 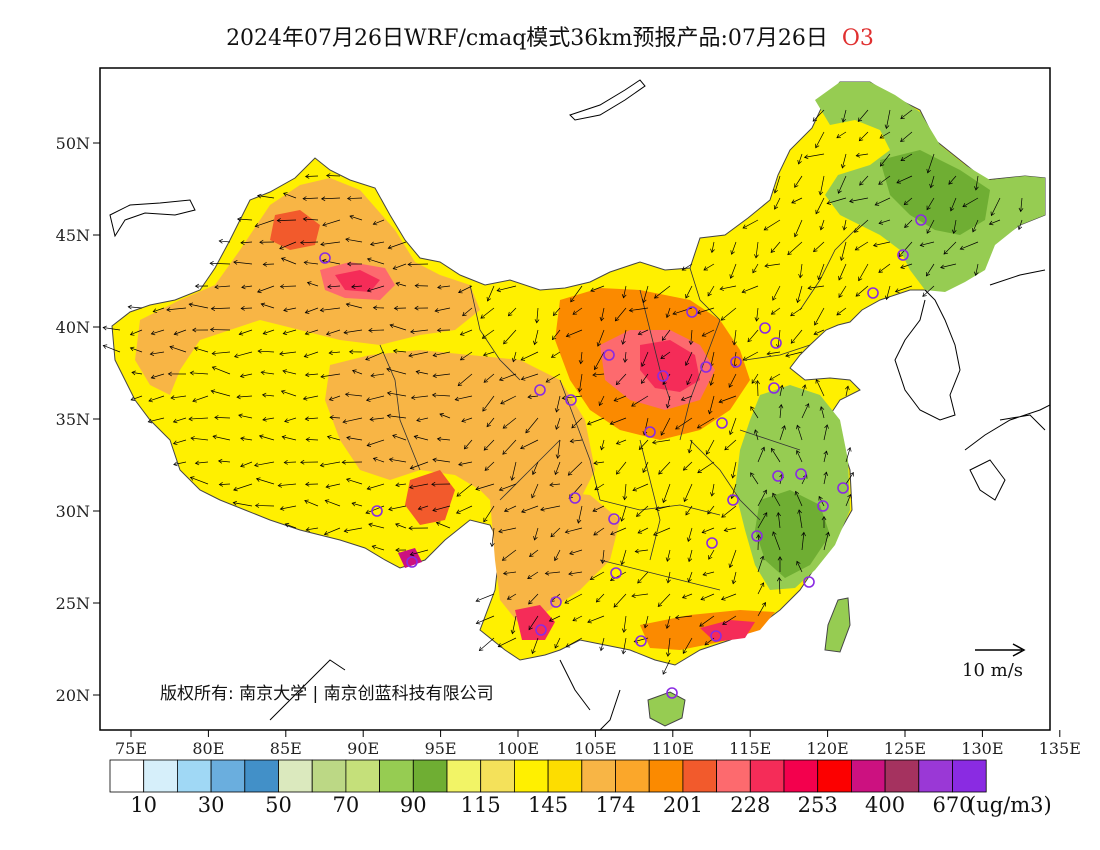 I want to click on legend-tick-label: 670, so click(x=952, y=805).